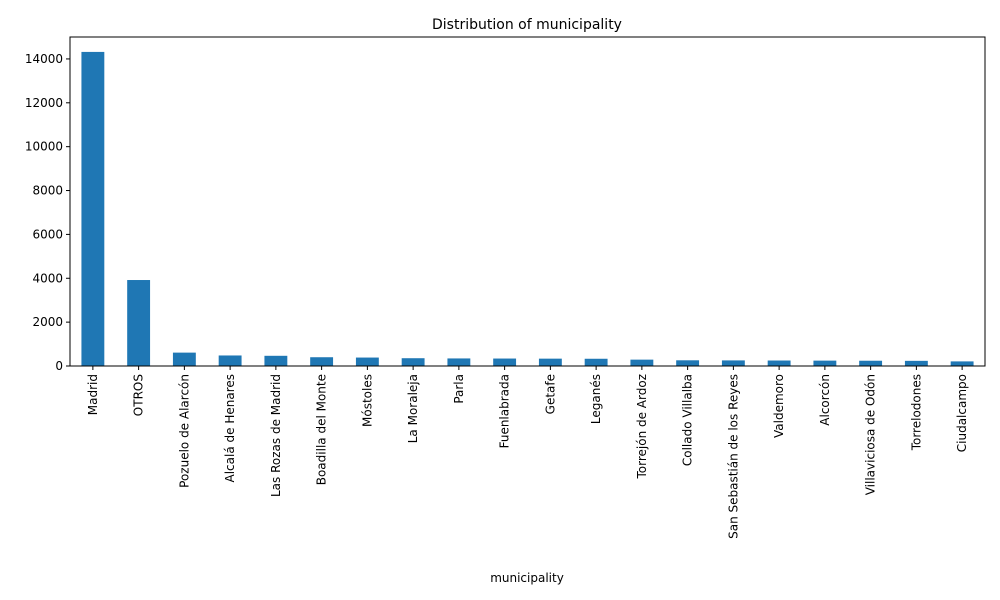 The width and height of the screenshot is (1000, 600). I want to click on y-tick-label-7: 14000, so click(44, 59).